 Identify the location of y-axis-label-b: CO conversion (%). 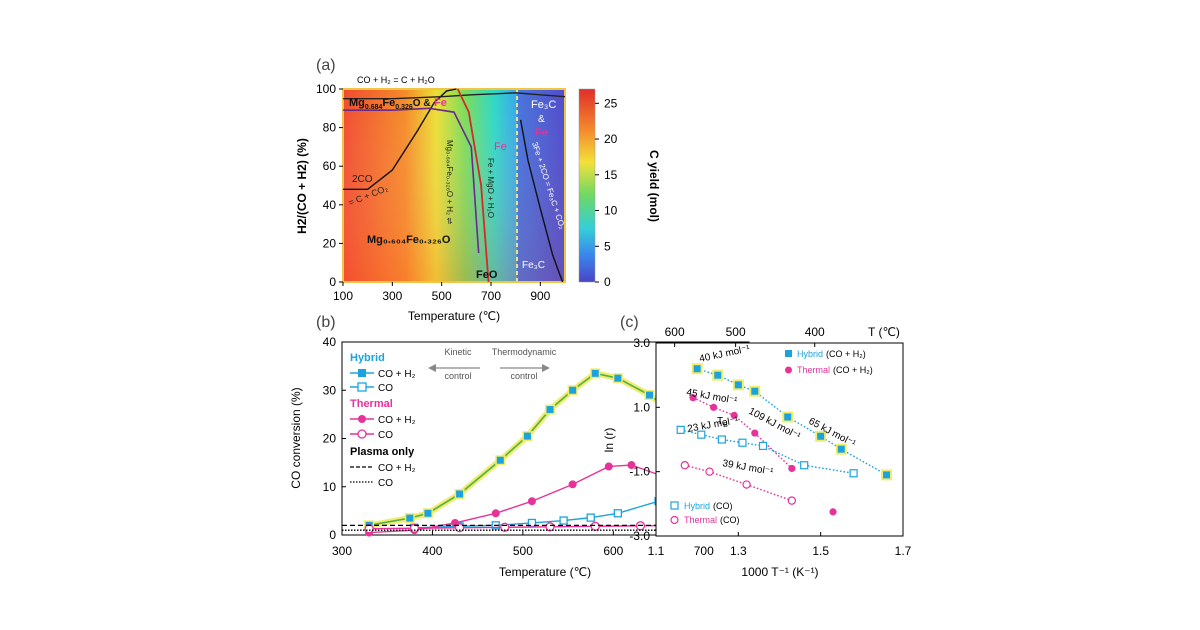
(296, 437).